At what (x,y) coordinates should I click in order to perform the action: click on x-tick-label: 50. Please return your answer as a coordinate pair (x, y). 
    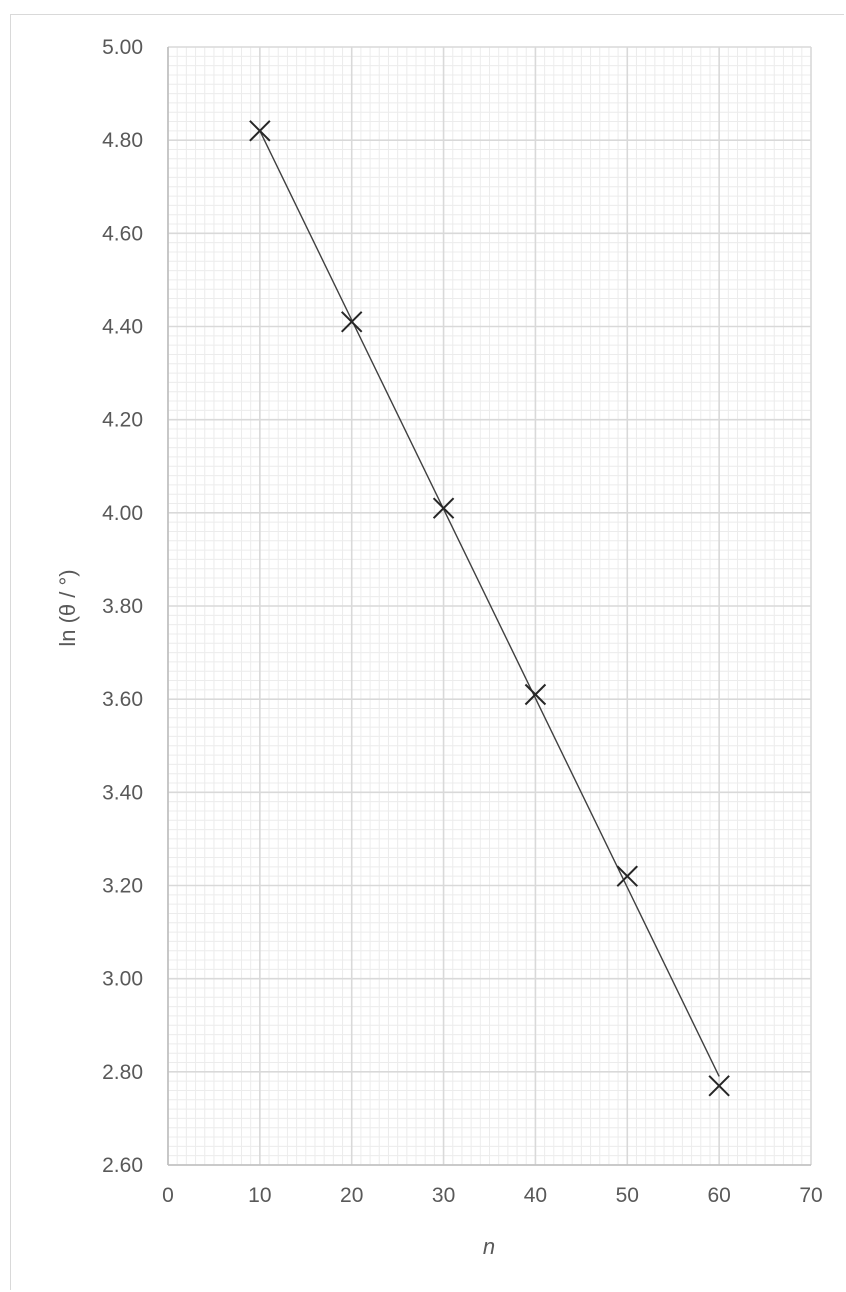
    Looking at the image, I should click on (627, 1195).